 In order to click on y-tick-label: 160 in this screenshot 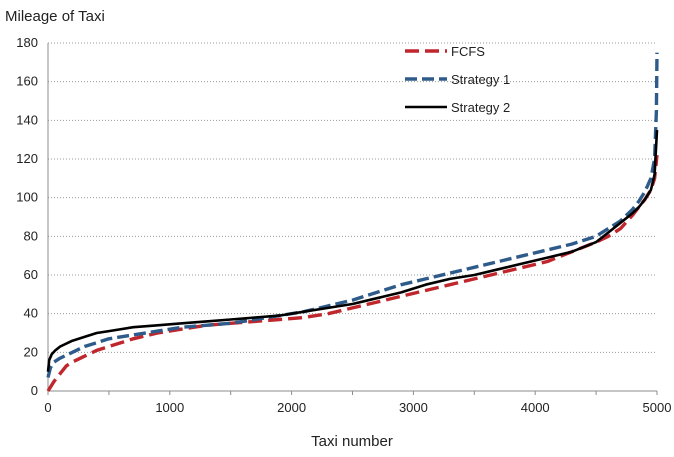, I will do `click(27, 81)`.